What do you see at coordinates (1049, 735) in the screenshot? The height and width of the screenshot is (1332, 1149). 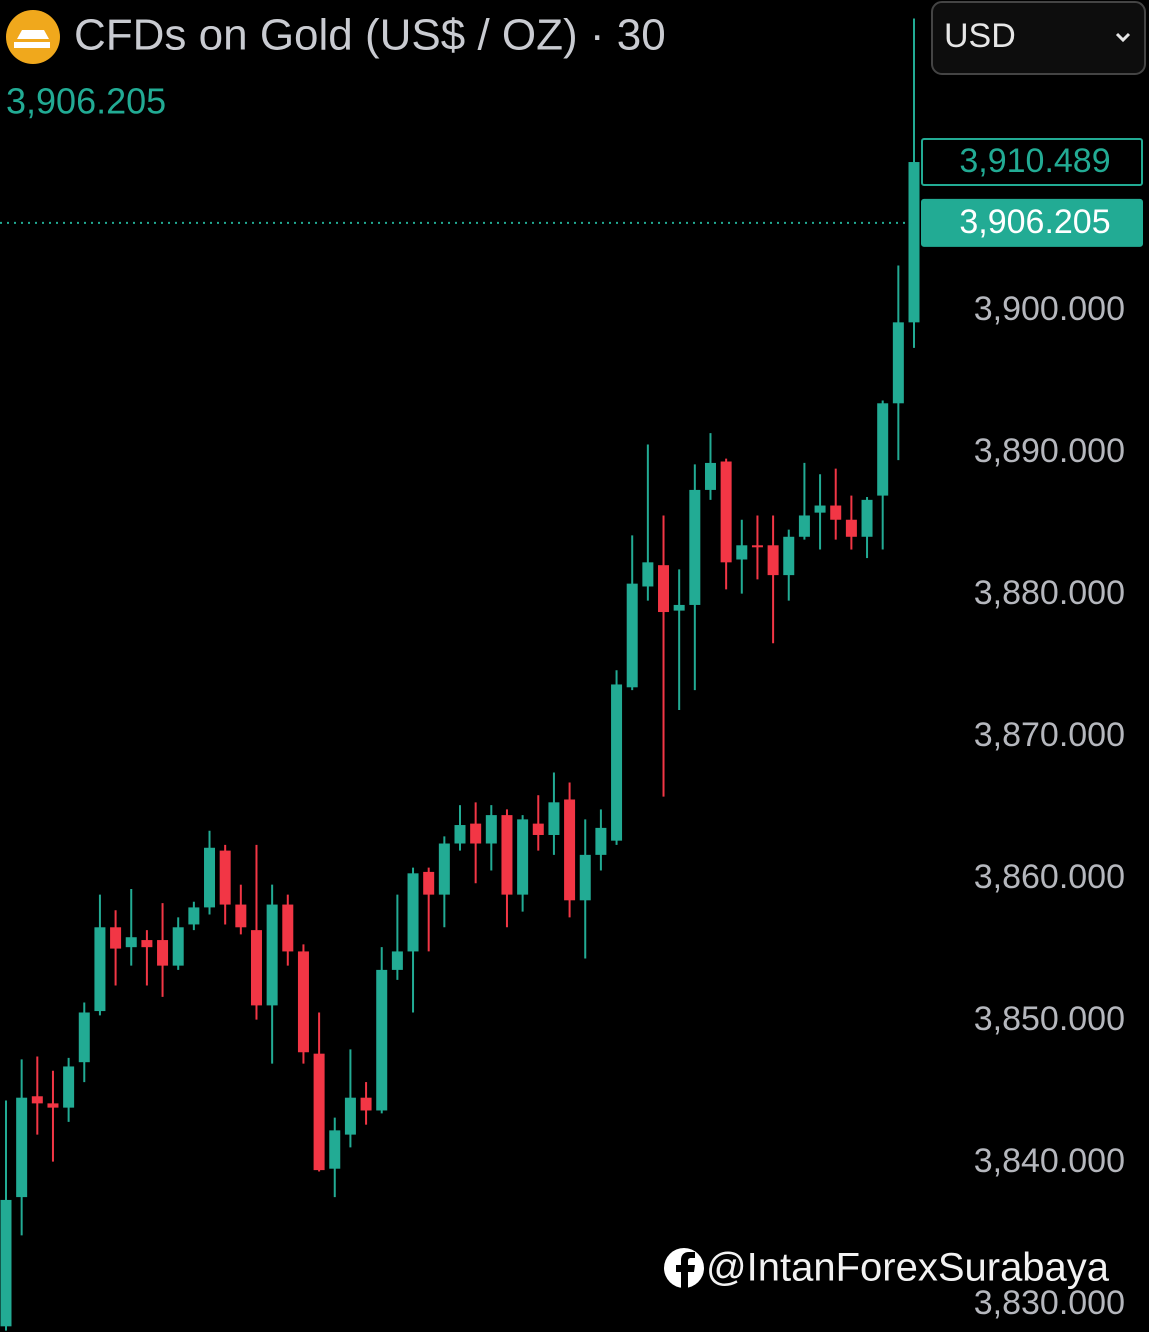 I see `y-tick-label: 3,870.000` at bounding box center [1049, 735].